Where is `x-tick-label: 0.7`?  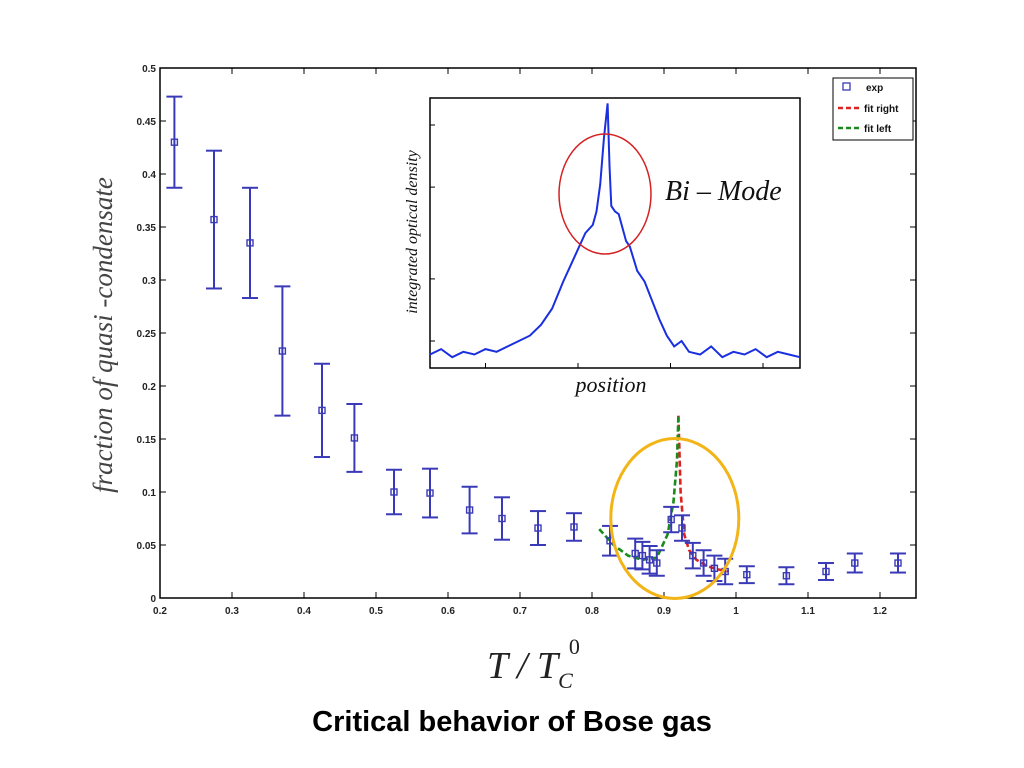
x-tick-label: 0.7 is located at coordinates (520, 611).